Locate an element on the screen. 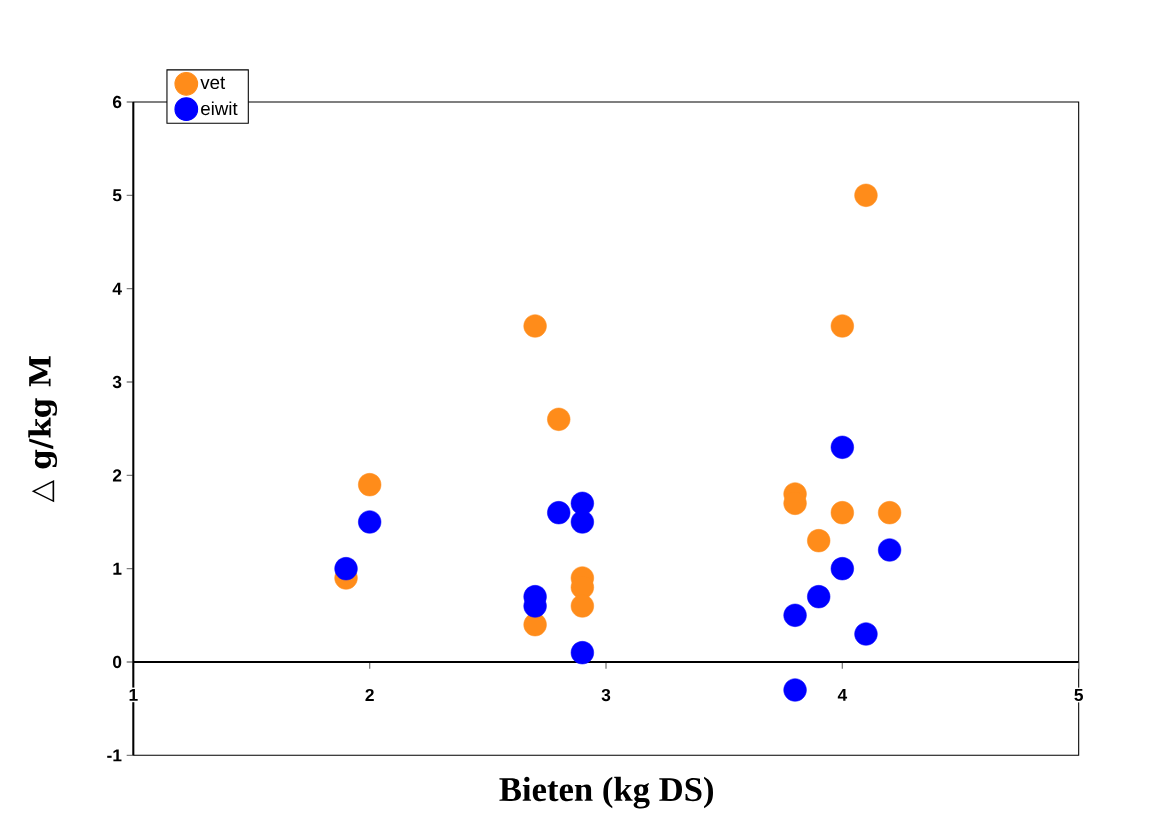 The height and width of the screenshot is (814, 1162). y-tick-label: -1 is located at coordinates (114, 755).